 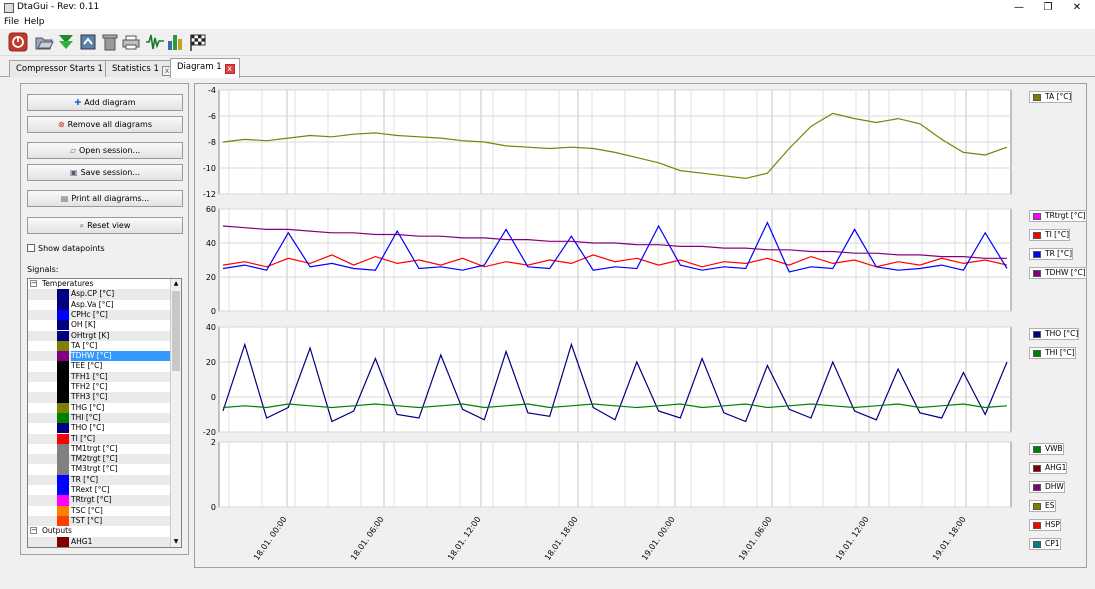 What do you see at coordinates (1058, 273) in the screenshot?
I see `legend-entry: TDHW [°C]` at bounding box center [1058, 273].